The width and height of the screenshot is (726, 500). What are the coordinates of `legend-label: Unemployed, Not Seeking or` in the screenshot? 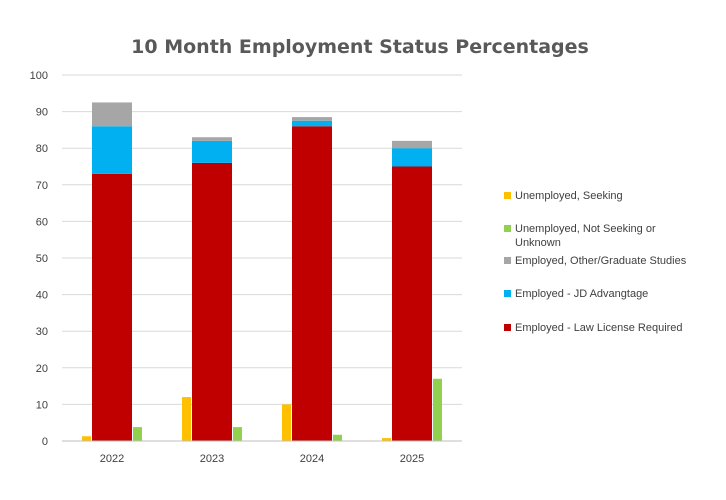 It's located at (585, 229).